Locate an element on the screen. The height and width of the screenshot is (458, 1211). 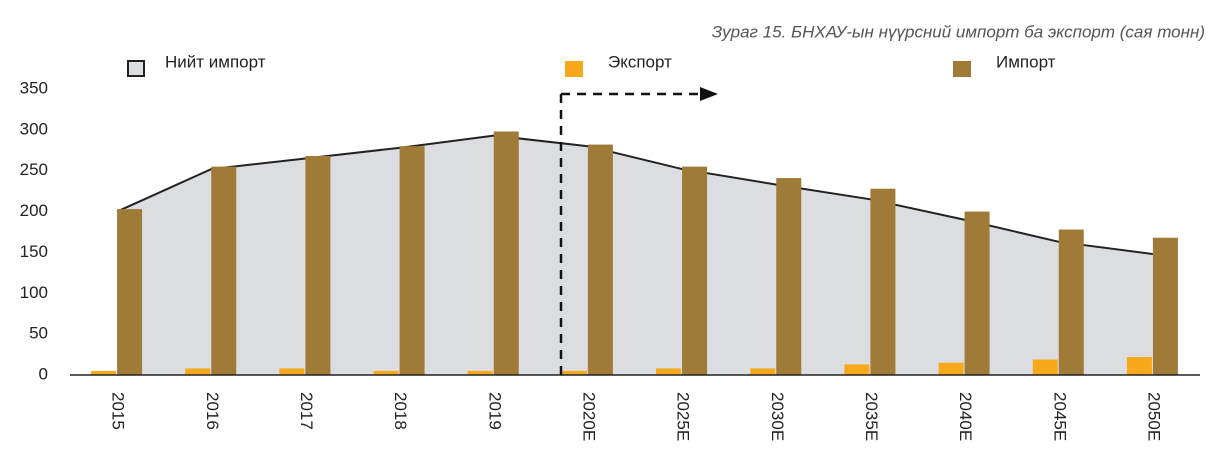
x-tick-label: 2015 is located at coordinates (118, 411).